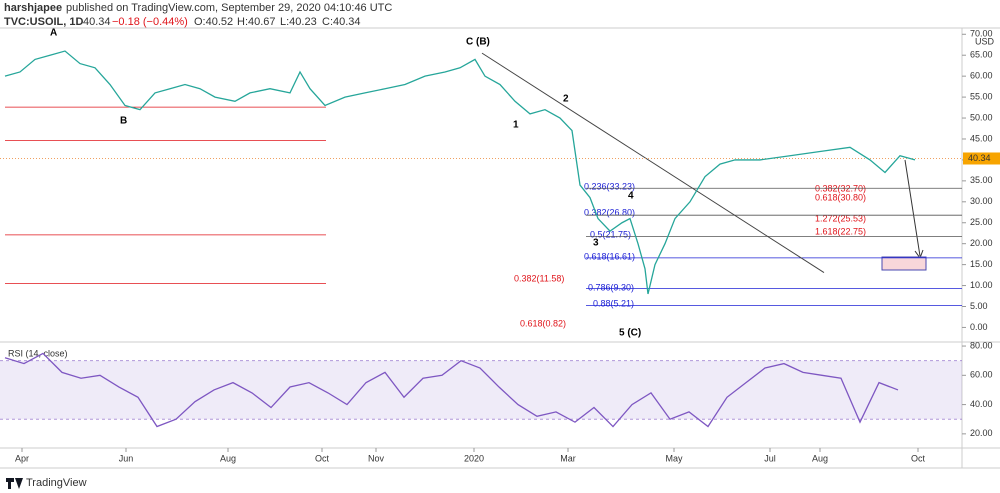 The height and width of the screenshot is (493, 1000). Describe the element at coordinates (543, 323) in the screenshot. I see `fib-label: 0.618(0.82)` at that location.